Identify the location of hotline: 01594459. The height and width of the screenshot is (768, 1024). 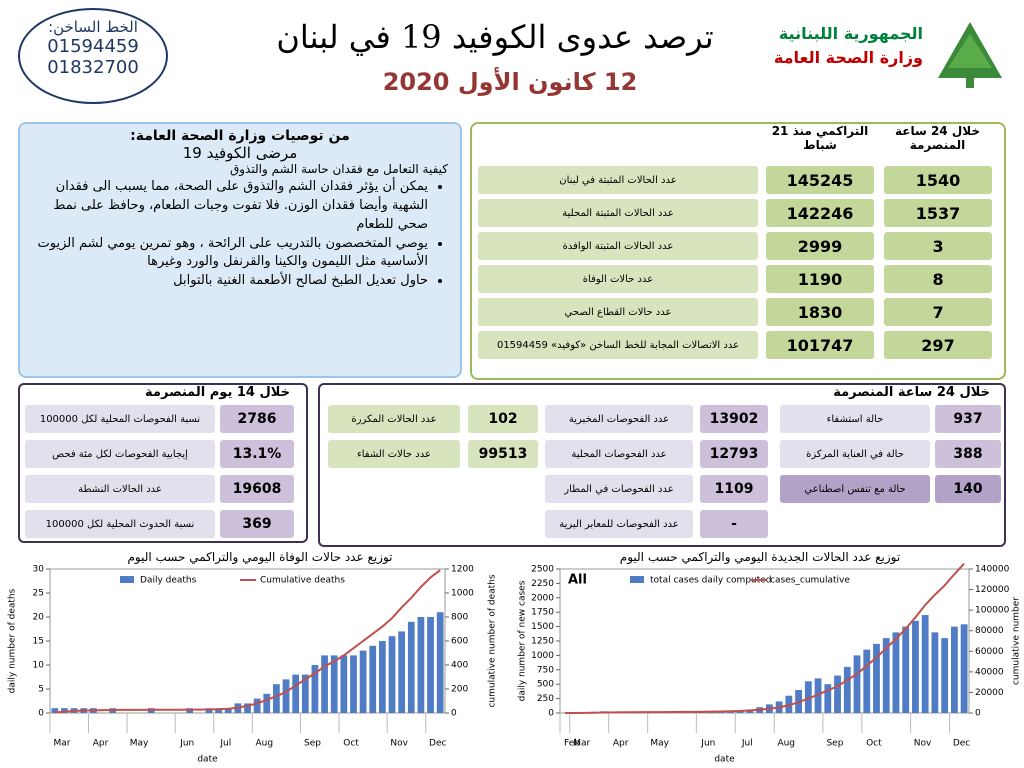
(93, 46).